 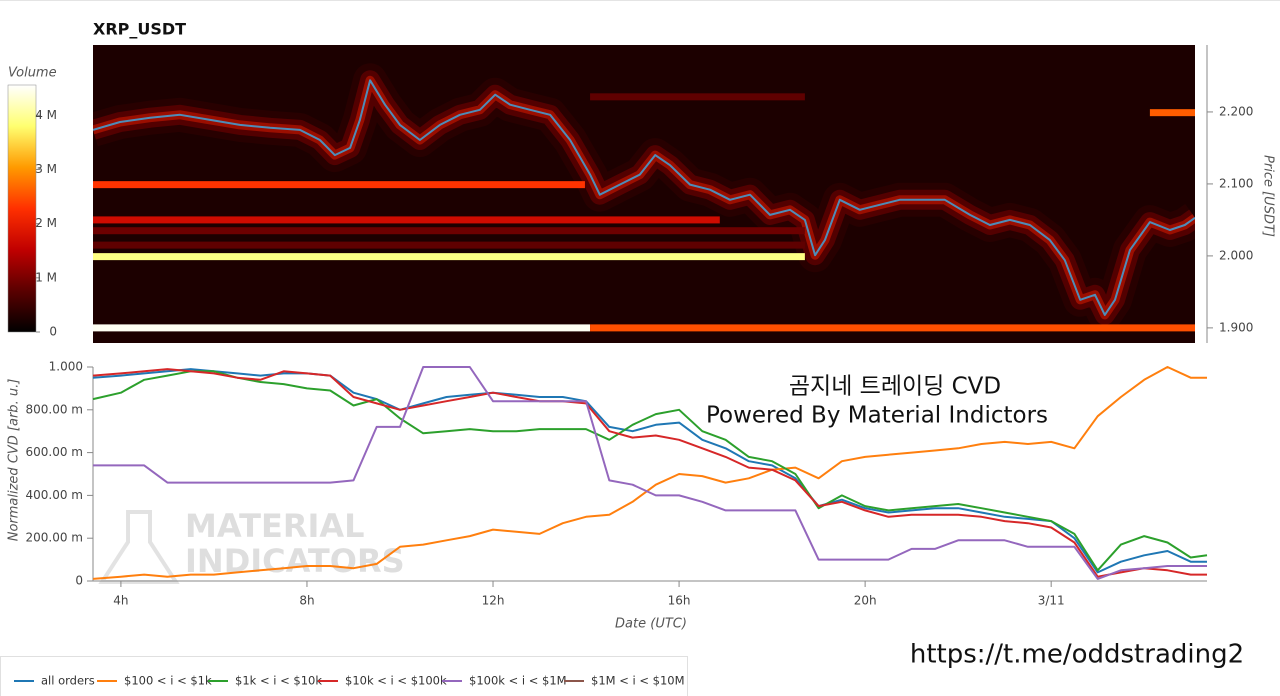 I want to click on colorbar-label: Volume, so click(x=32, y=73).